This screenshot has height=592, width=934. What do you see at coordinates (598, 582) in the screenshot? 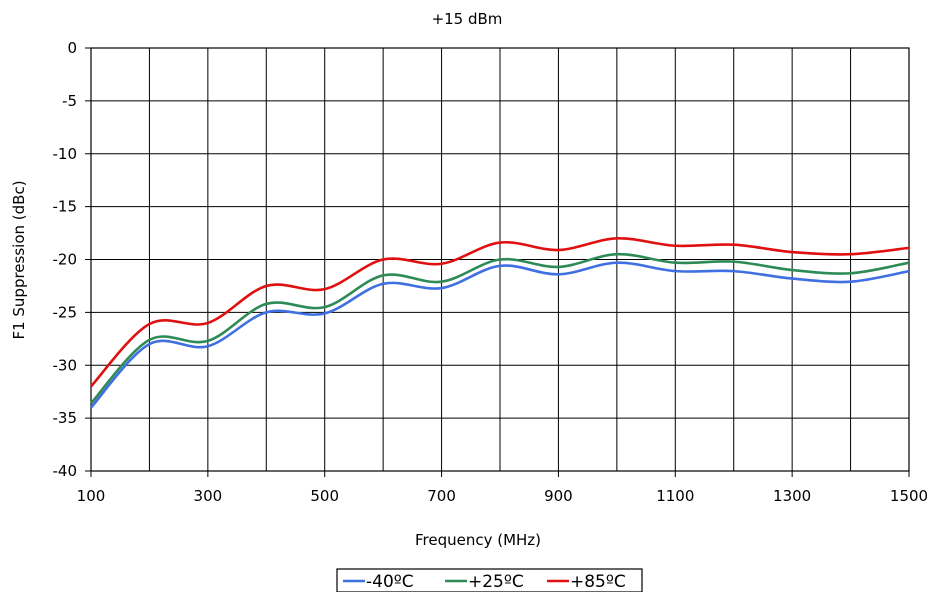
I see `legend-label: +85ºC` at bounding box center [598, 582].